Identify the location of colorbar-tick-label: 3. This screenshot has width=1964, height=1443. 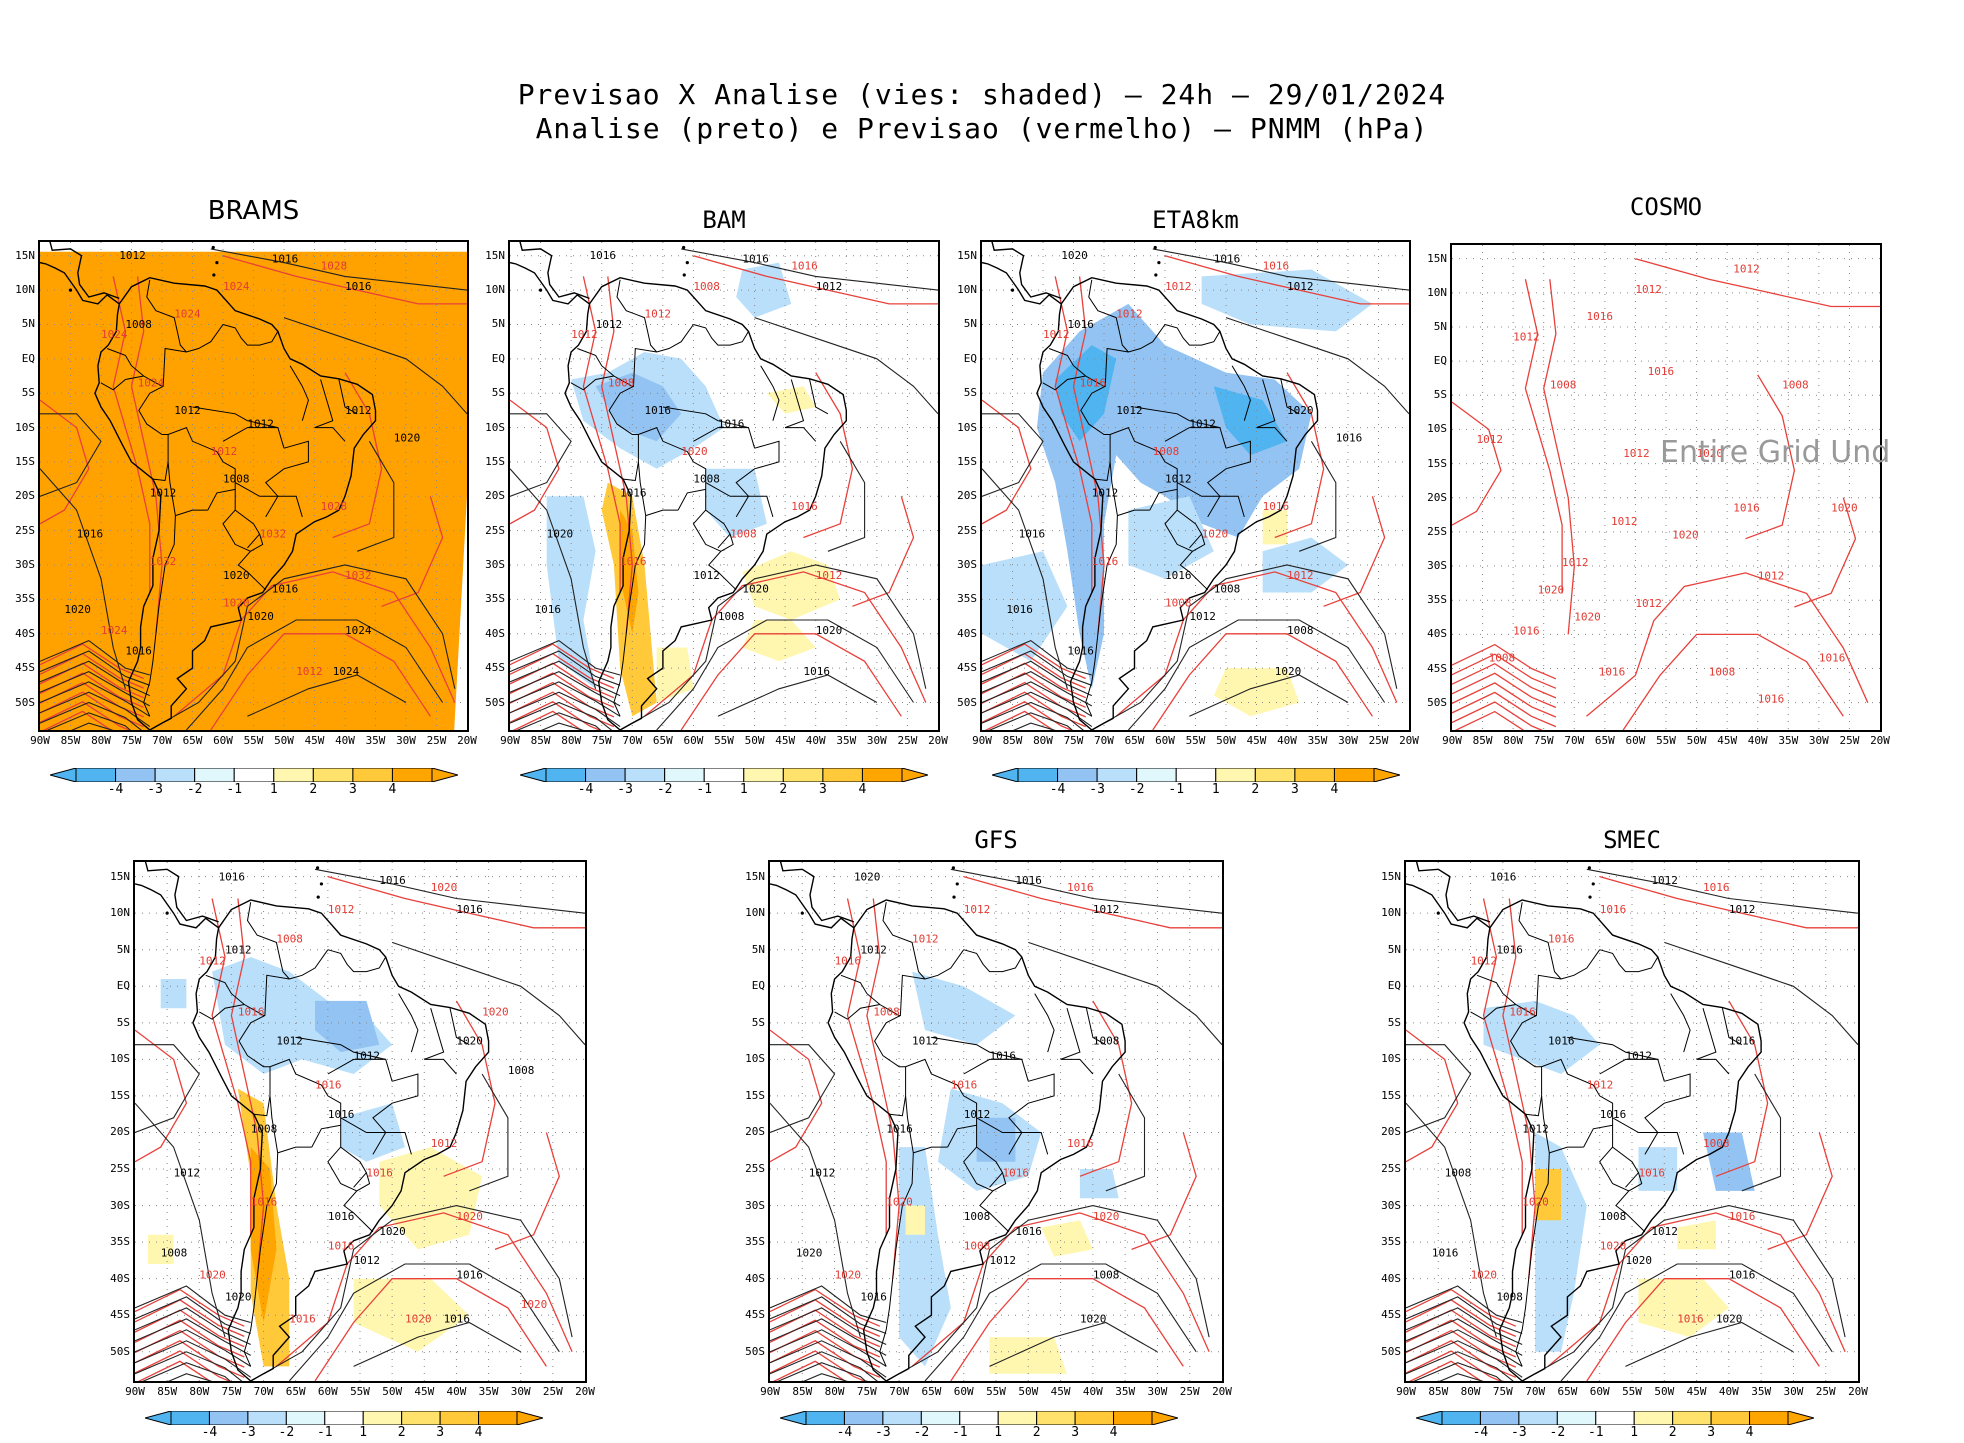
(1711, 1432).